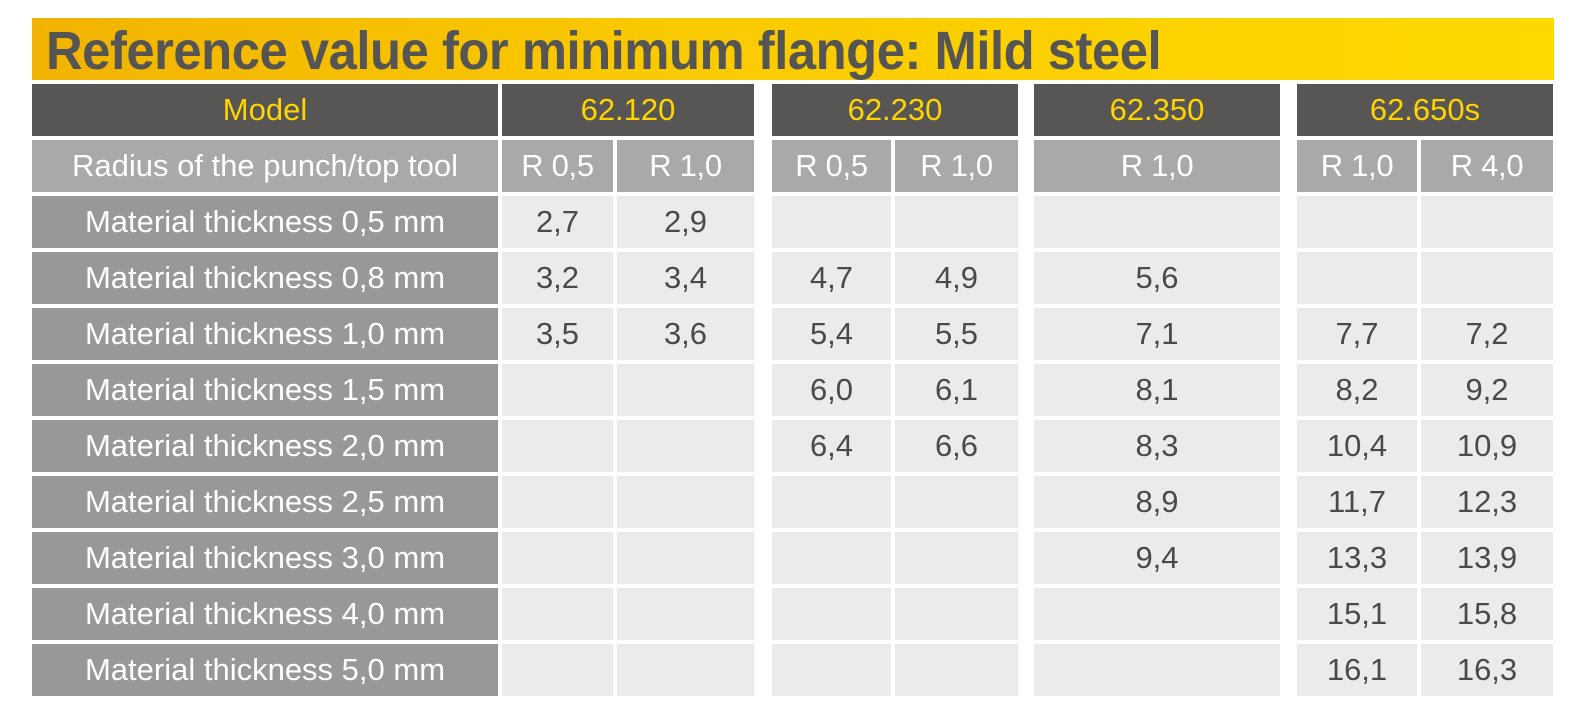 The width and height of the screenshot is (1581, 720). Describe the element at coordinates (1487, 446) in the screenshot. I see `value-cell-62-650s-r40: 10,9` at that location.